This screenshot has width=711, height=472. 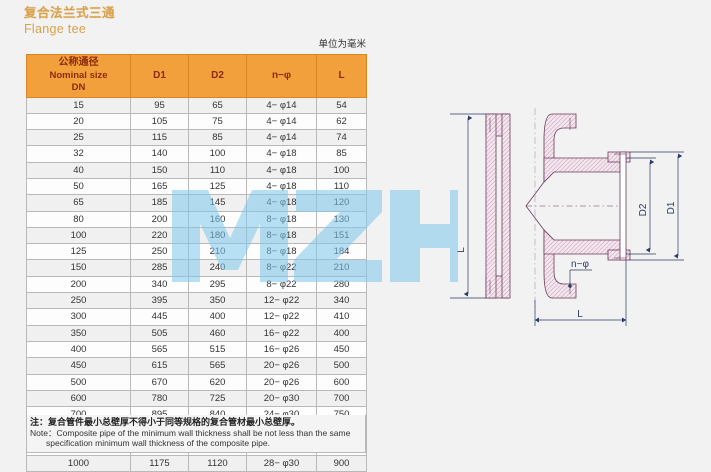 What do you see at coordinates (341, 186) in the screenshot?
I see `cell-l: 110` at bounding box center [341, 186].